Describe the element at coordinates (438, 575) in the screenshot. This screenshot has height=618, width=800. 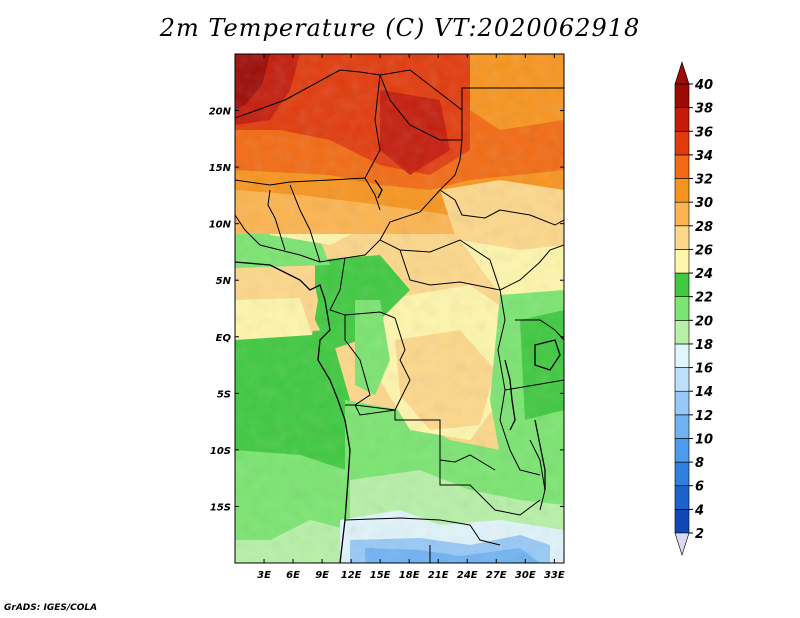
I see `lon-tick-label: 21E` at that location.